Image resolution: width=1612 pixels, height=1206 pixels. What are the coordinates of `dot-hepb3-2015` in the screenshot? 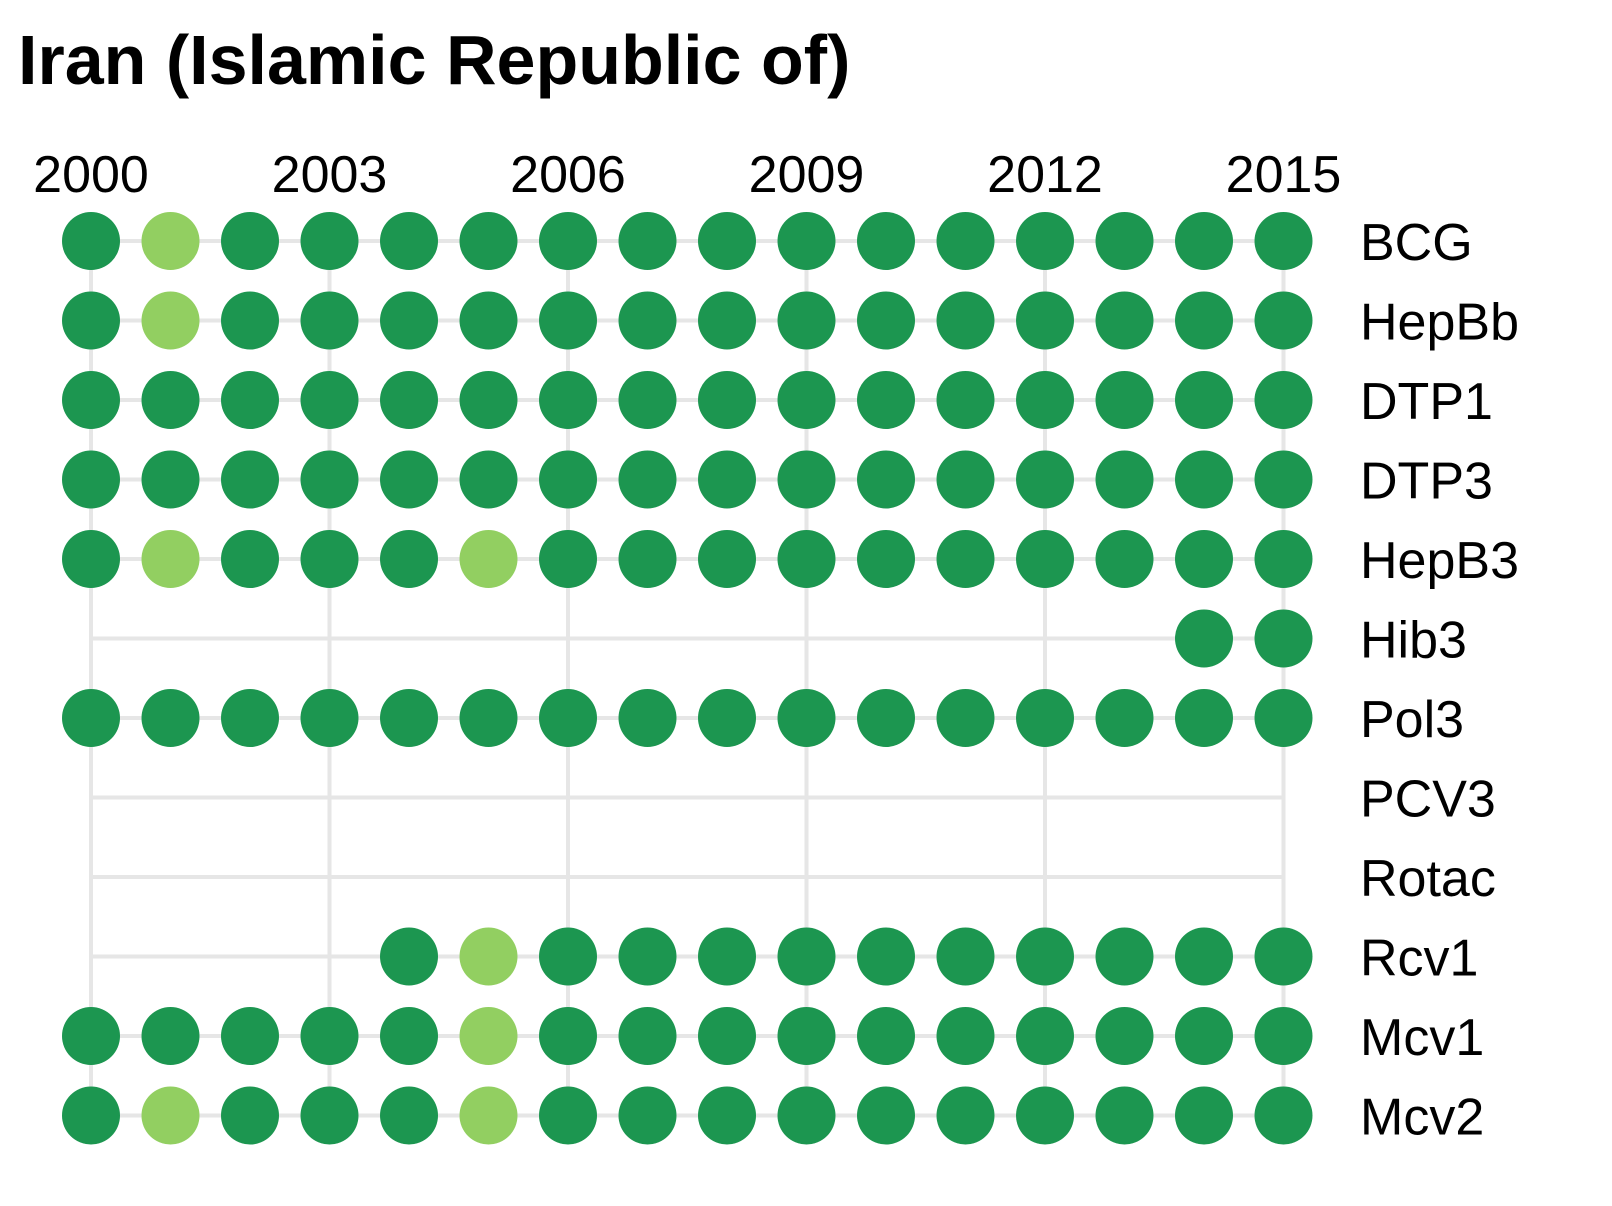 It's located at (1283, 559).